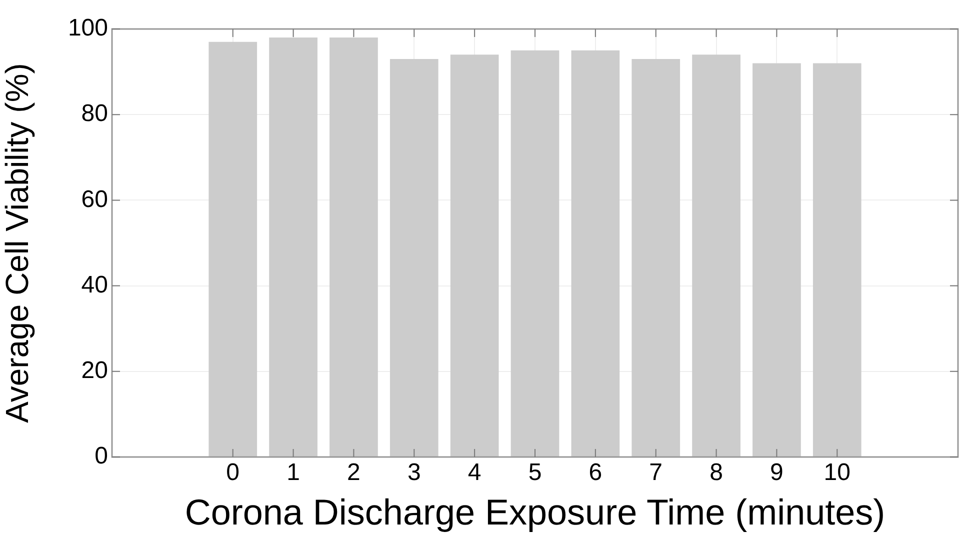 The image size is (960, 536). Describe the element at coordinates (94, 199) in the screenshot. I see `y-tick-label: 60` at that location.